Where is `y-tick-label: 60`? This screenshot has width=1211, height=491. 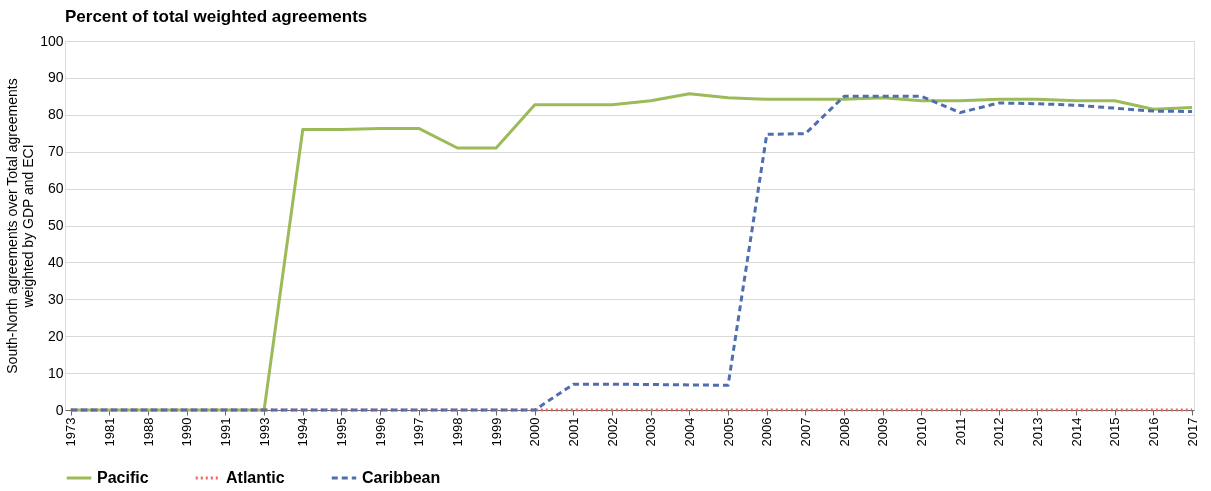 y-tick-label: 60 is located at coordinates (55, 188).